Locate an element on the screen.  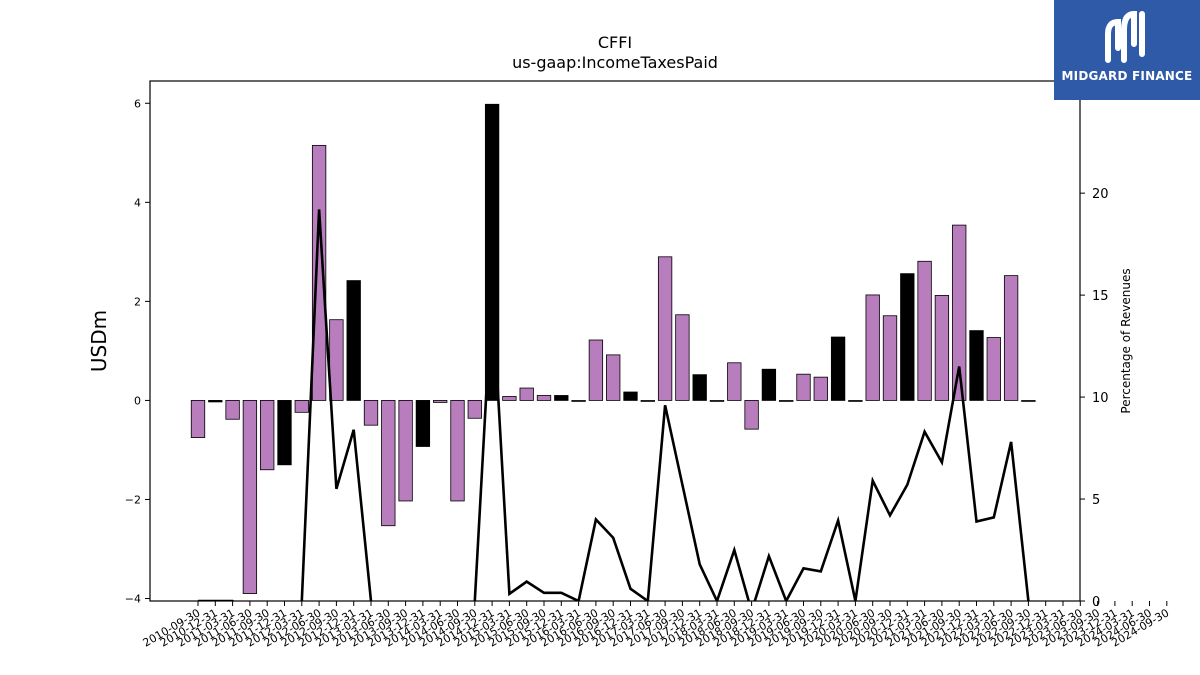
y2-tick-label: 5 is located at coordinates (1096, 500).